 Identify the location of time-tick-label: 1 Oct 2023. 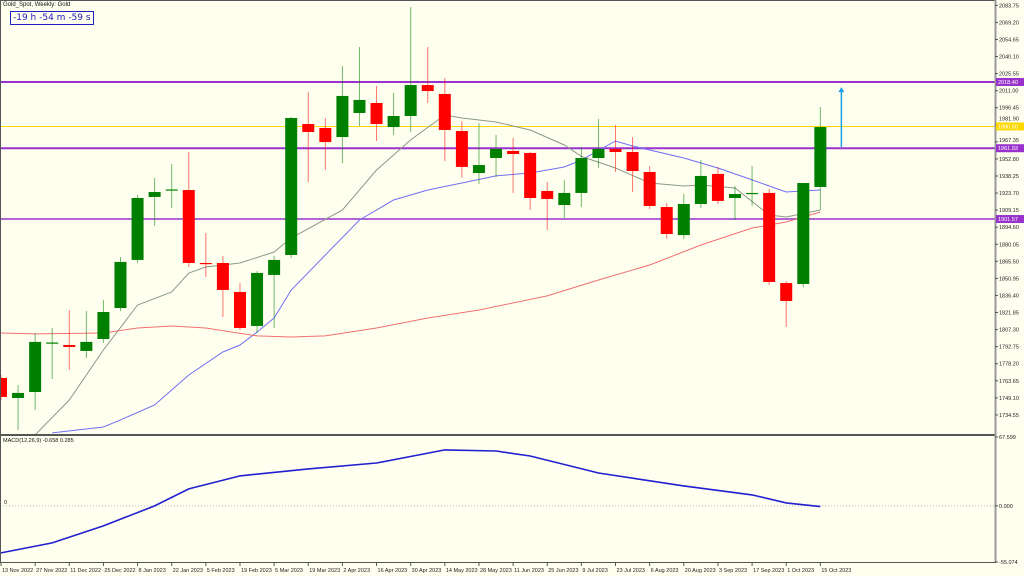
(800, 571).